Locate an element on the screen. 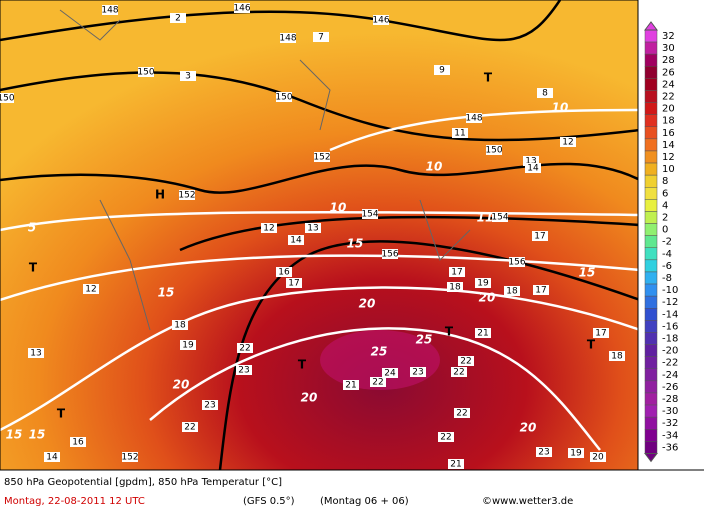 This screenshot has height=517, width=704. footer-run: (Montag 06 + 06) is located at coordinates (364, 501).